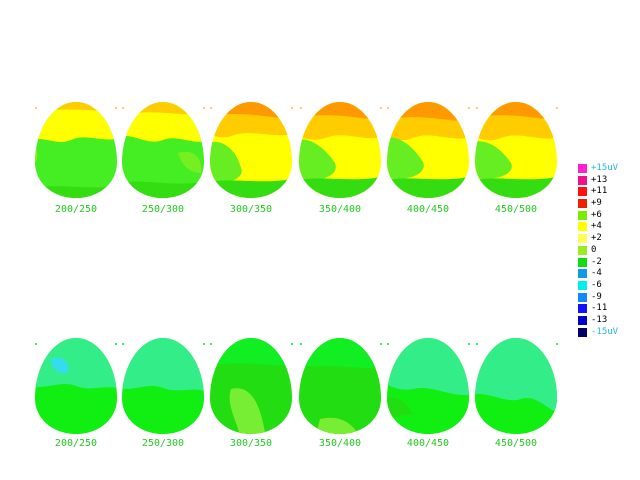  I want to click on map-label-bottom-1: 200/250, so click(76, 443).